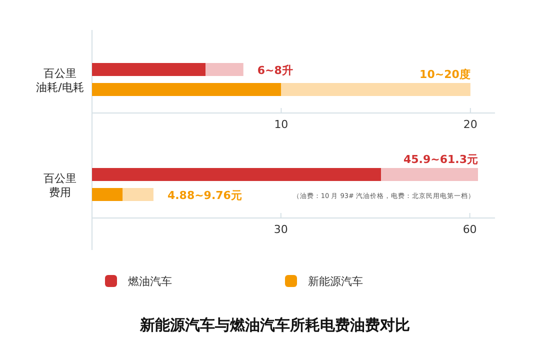  Describe the element at coordinates (60, 80) in the screenshot. I see `y-axis-title: 百公里油耗/电耗` at that location.